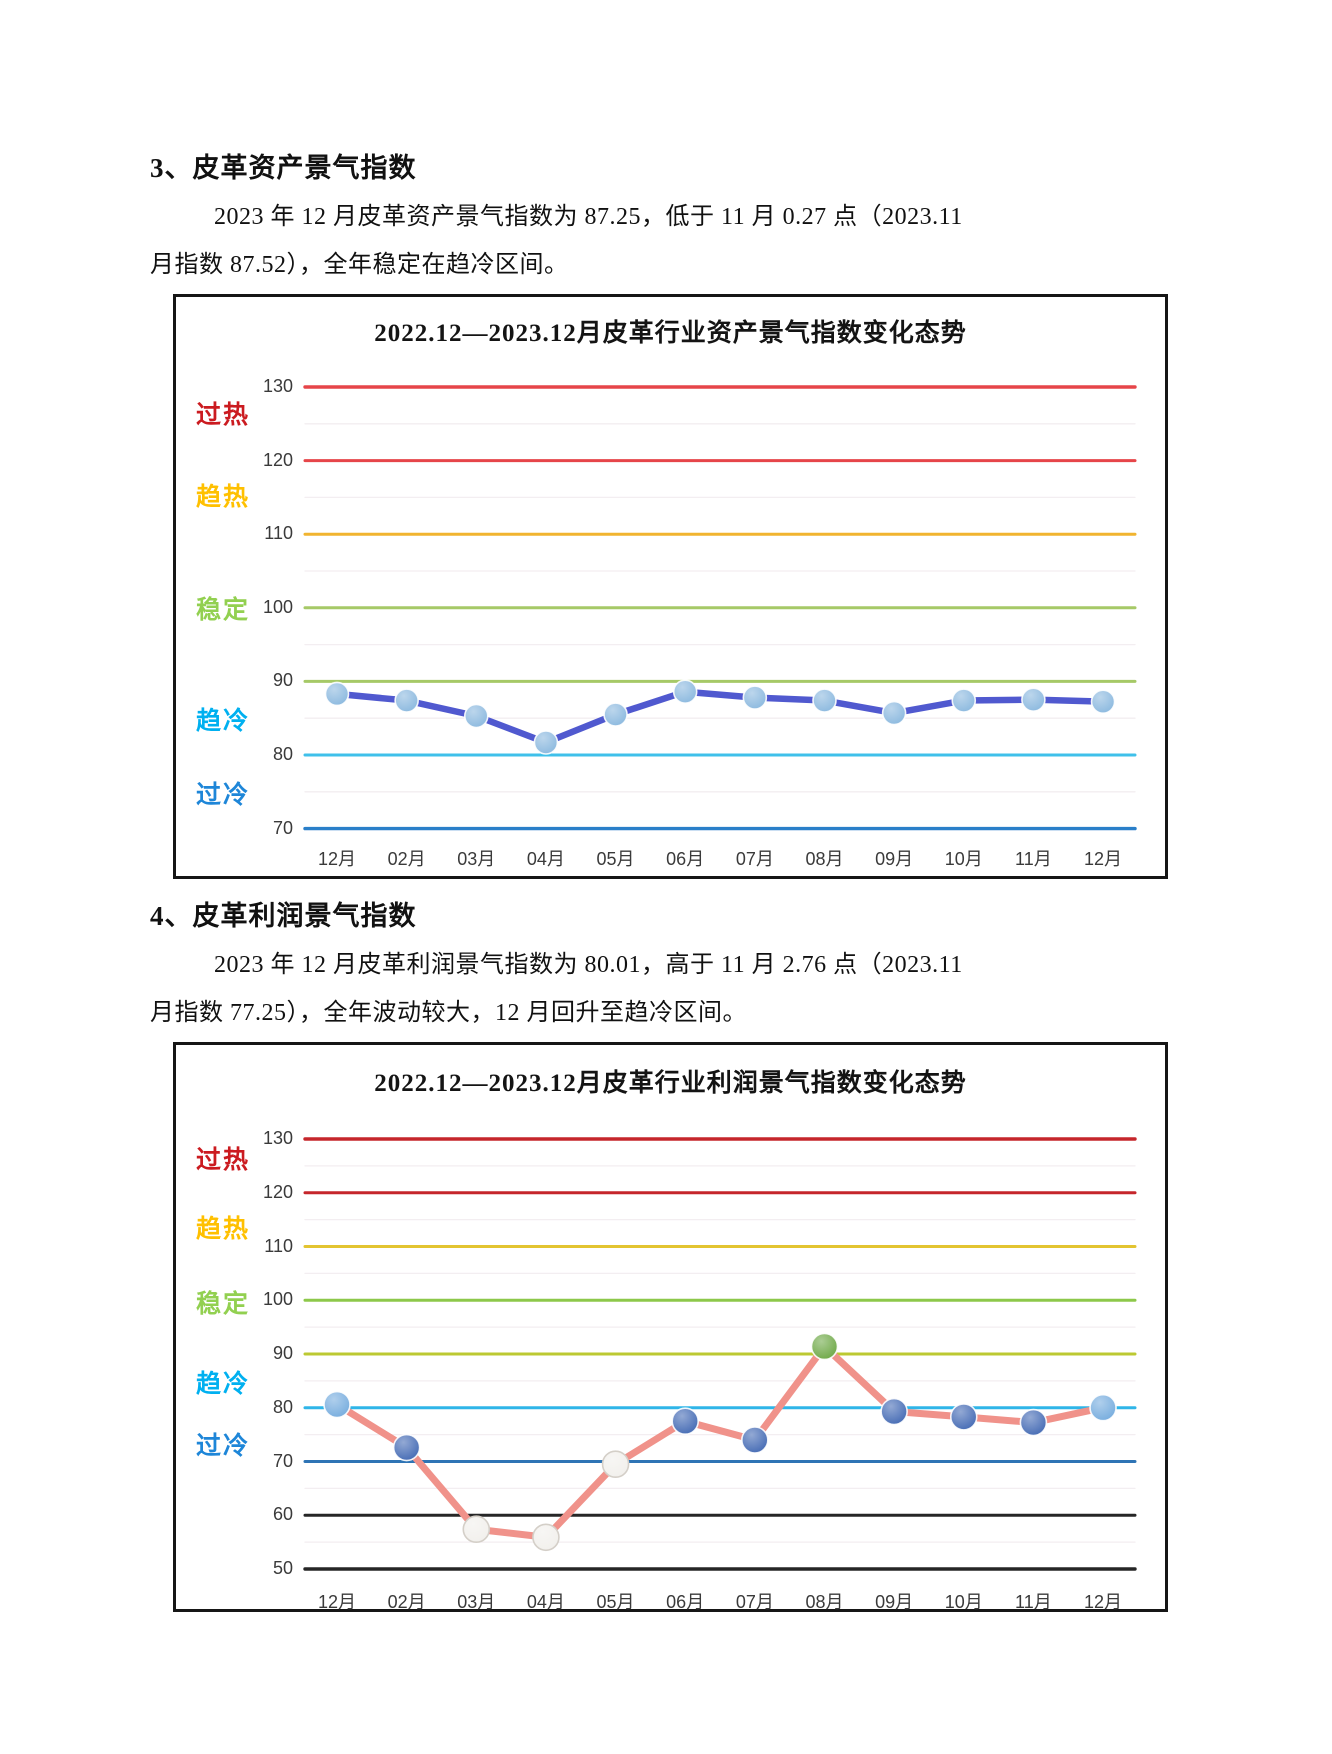 This screenshot has width=1332, height=1754. I want to click on section-3-paragraph-line-2: 月指数 87.52），全年稳定在趋冷区间。, so click(359, 265).